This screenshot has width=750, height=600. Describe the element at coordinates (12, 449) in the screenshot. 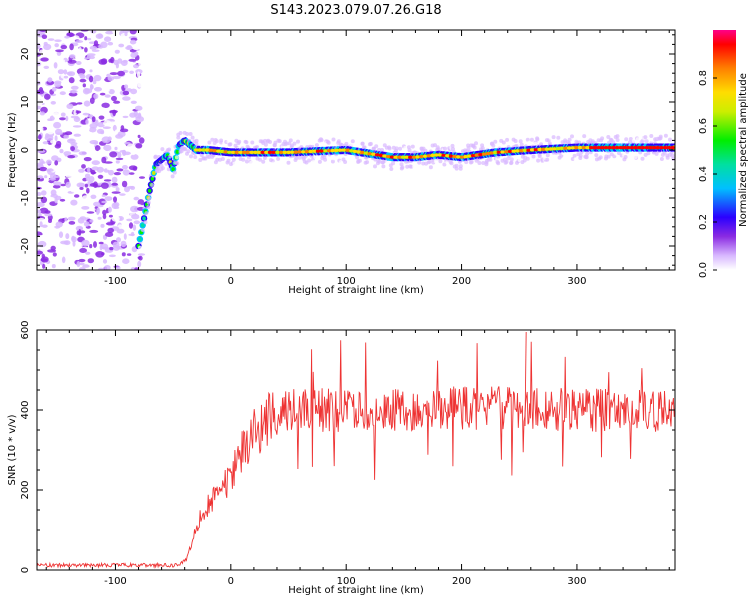

I see `bottom-y-axis-label: SNR (10 * v/v)` at that location.